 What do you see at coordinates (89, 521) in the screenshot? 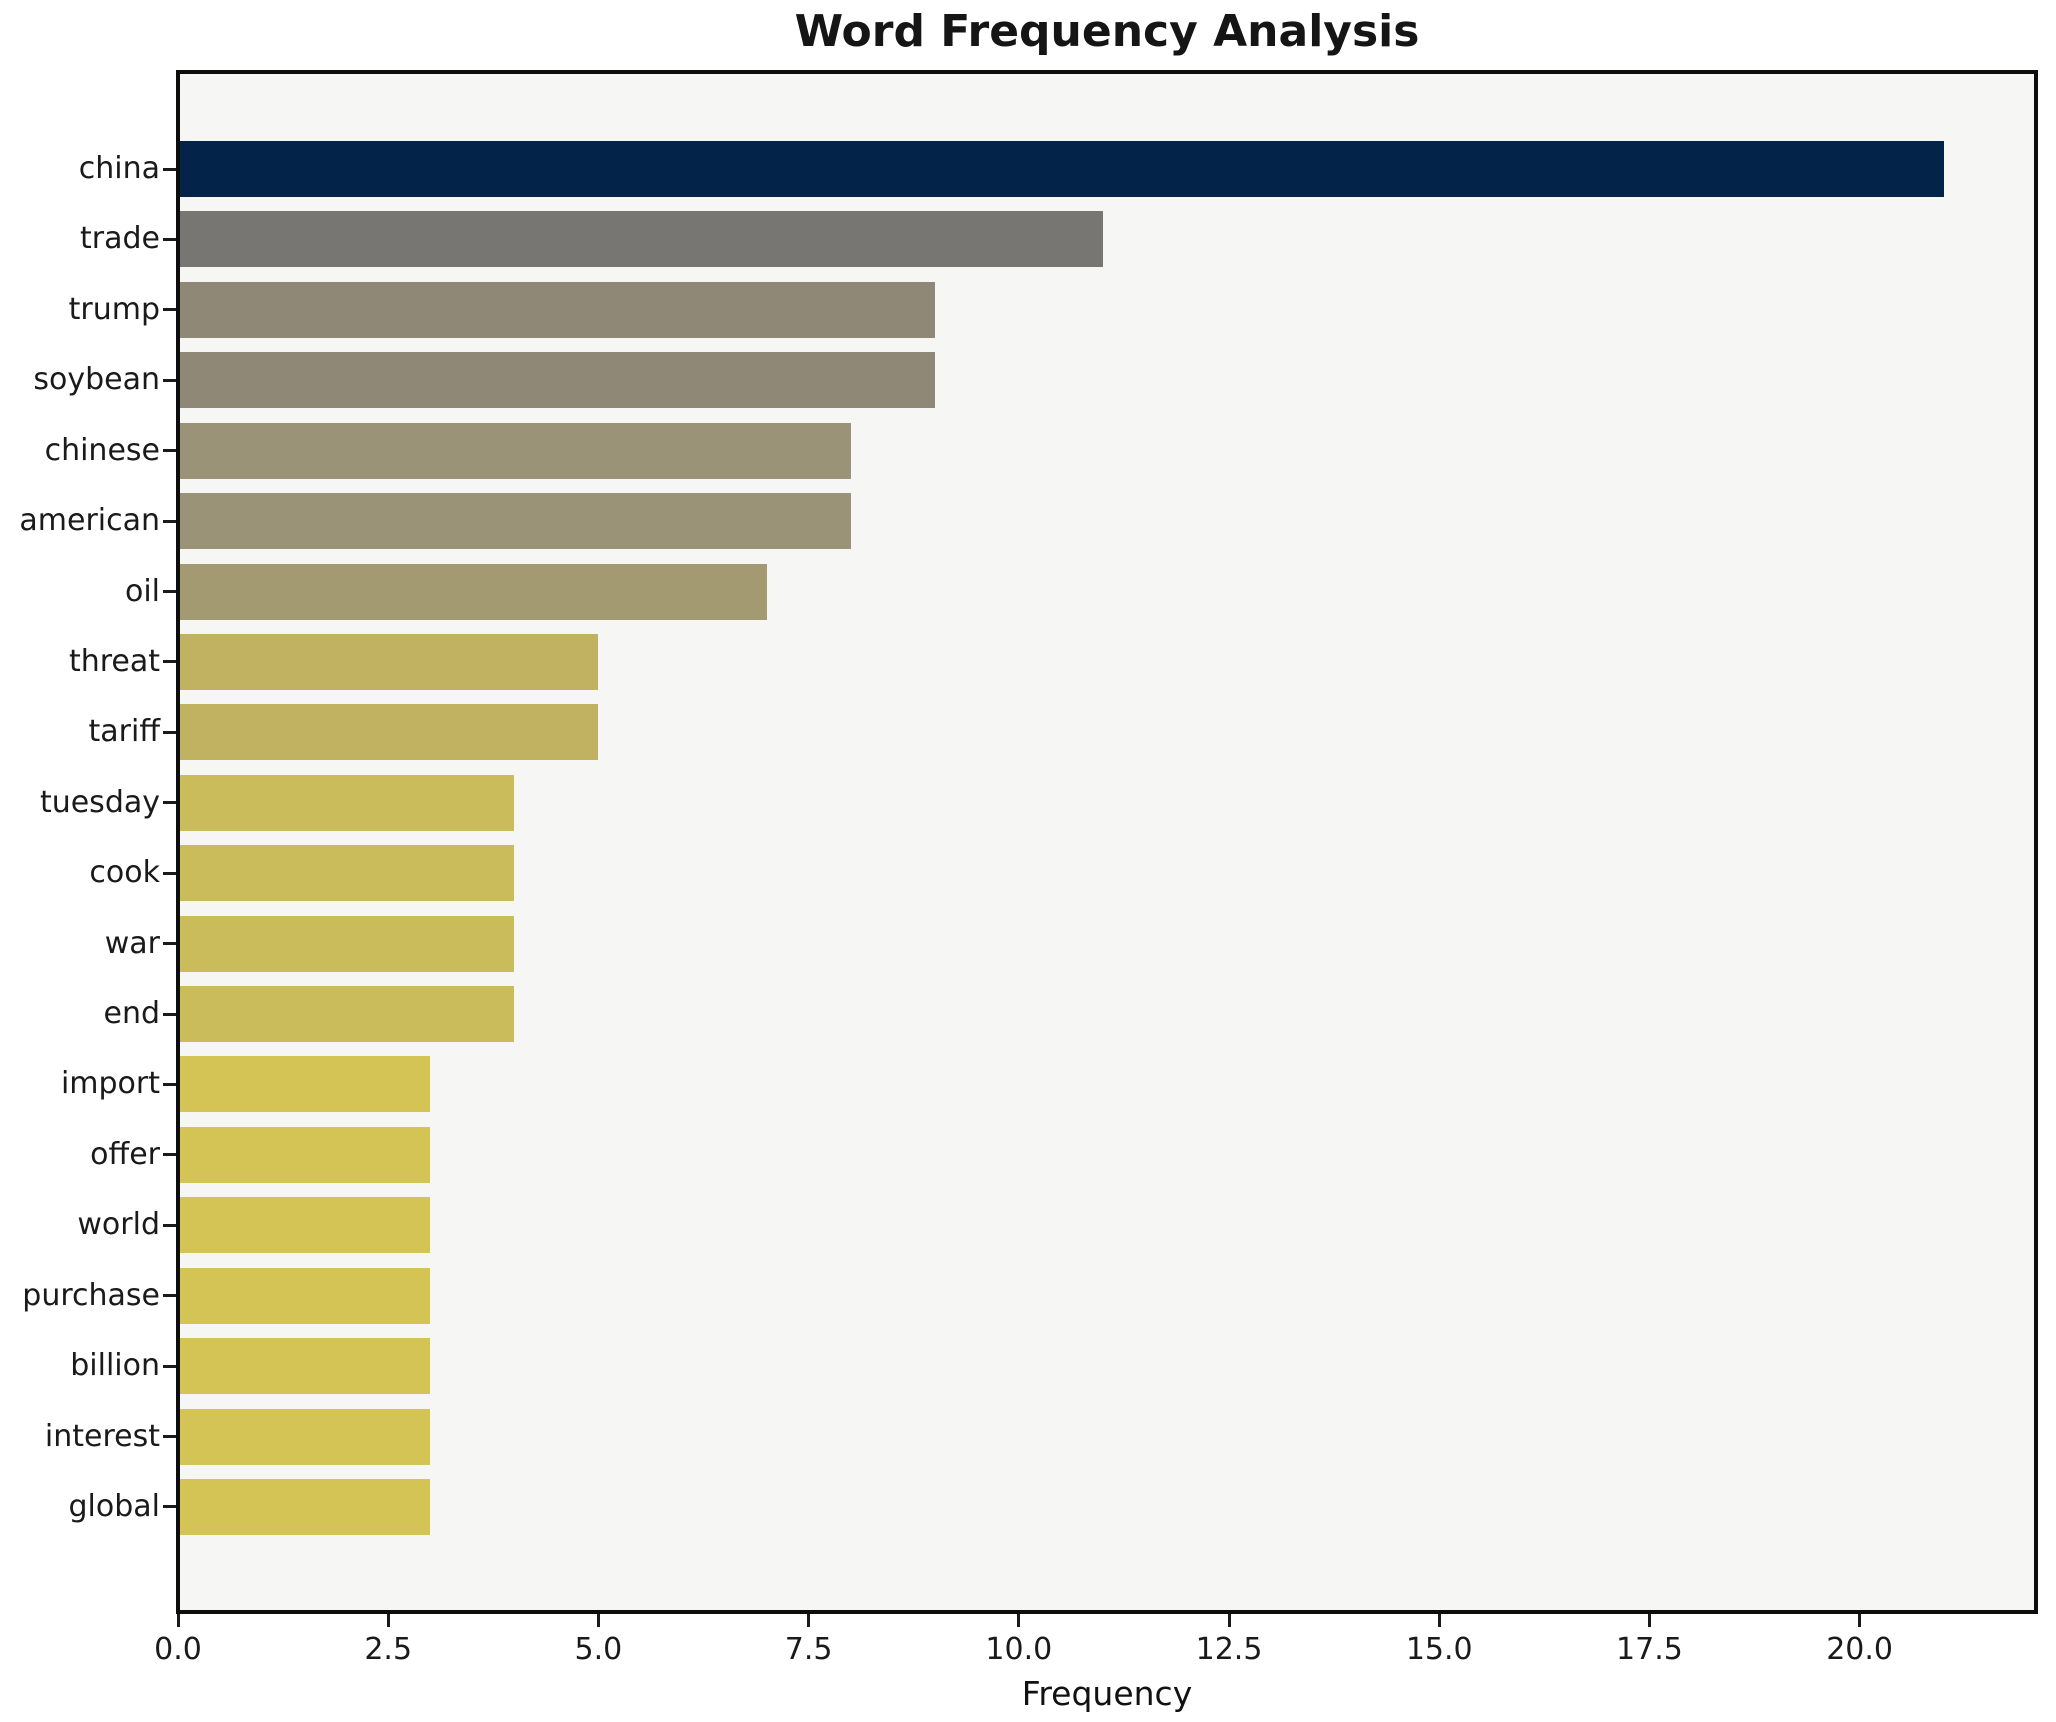
I see `y-tick-label-american: american` at bounding box center [89, 521].